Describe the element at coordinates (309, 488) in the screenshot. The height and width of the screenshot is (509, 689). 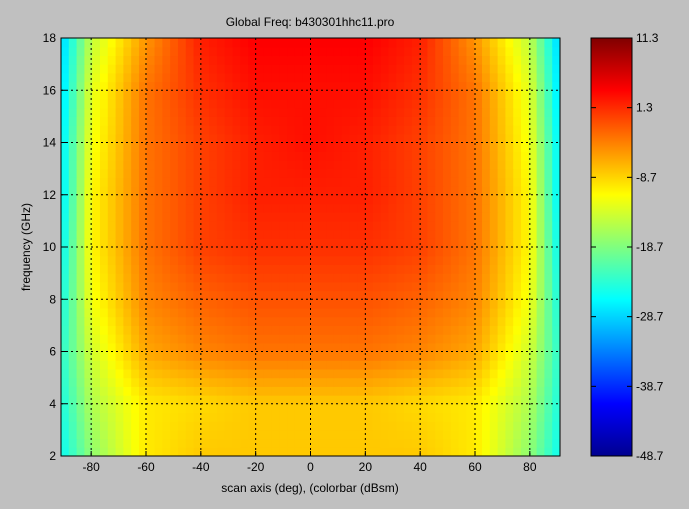
I see `x-axis-label: scan axis (deg), (colorbar (dBsm)` at that location.